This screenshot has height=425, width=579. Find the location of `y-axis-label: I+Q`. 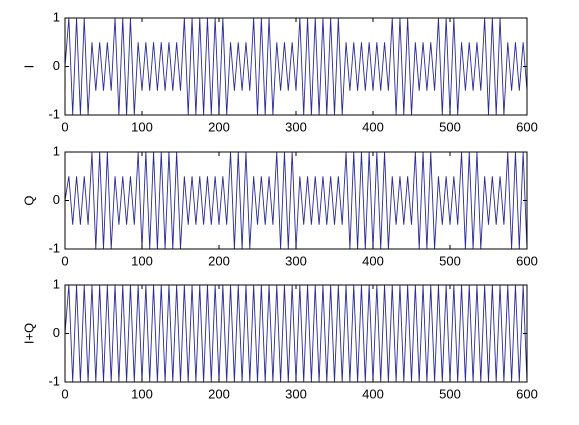

y-axis-label: I+Q is located at coordinates (28, 333).